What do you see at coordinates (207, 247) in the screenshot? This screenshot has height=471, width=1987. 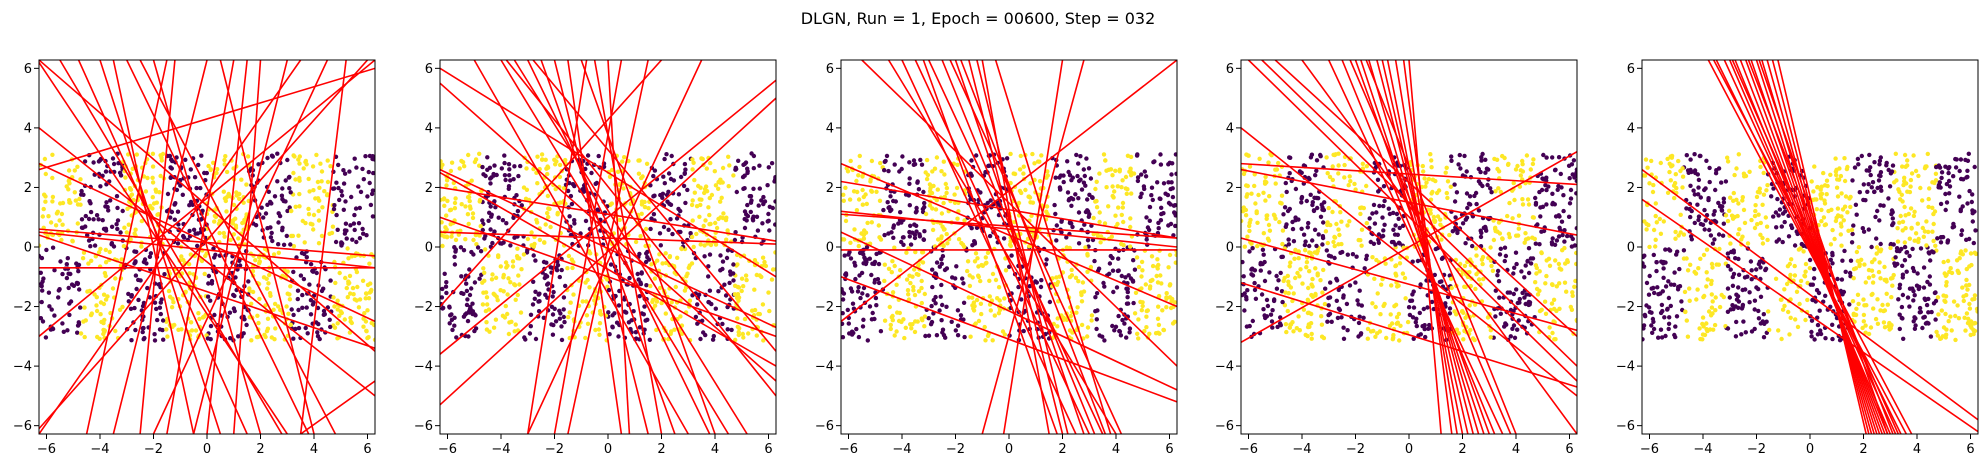 I see `hyperplane-lines` at bounding box center [207, 247].